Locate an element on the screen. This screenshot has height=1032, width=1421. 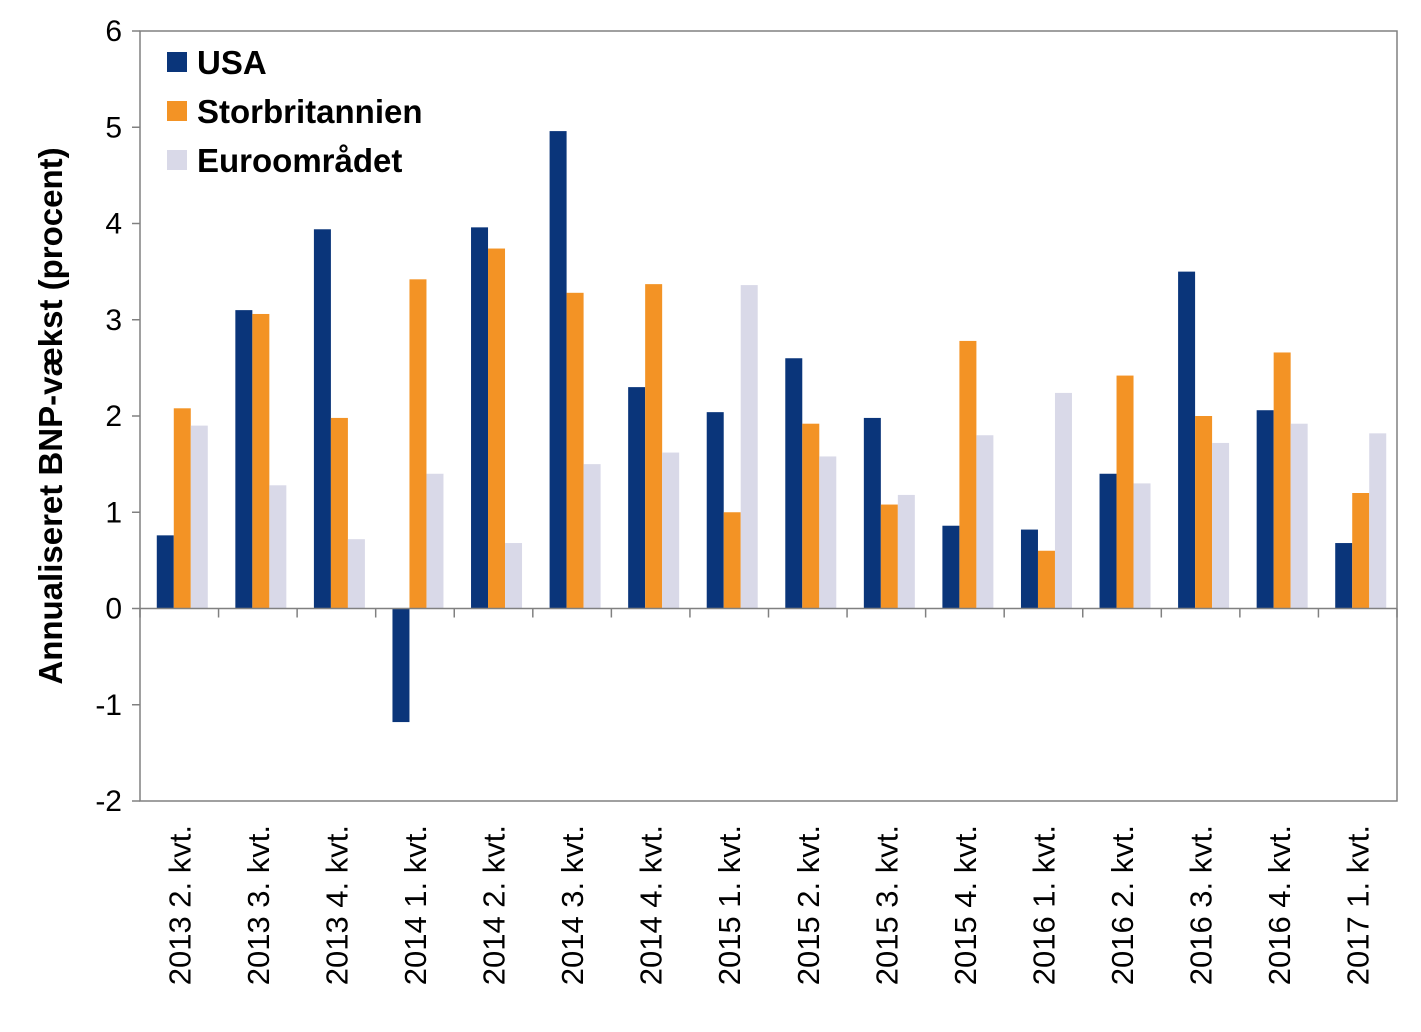
x-tick-label: 2013 2. kvt. is located at coordinates (179, 905).